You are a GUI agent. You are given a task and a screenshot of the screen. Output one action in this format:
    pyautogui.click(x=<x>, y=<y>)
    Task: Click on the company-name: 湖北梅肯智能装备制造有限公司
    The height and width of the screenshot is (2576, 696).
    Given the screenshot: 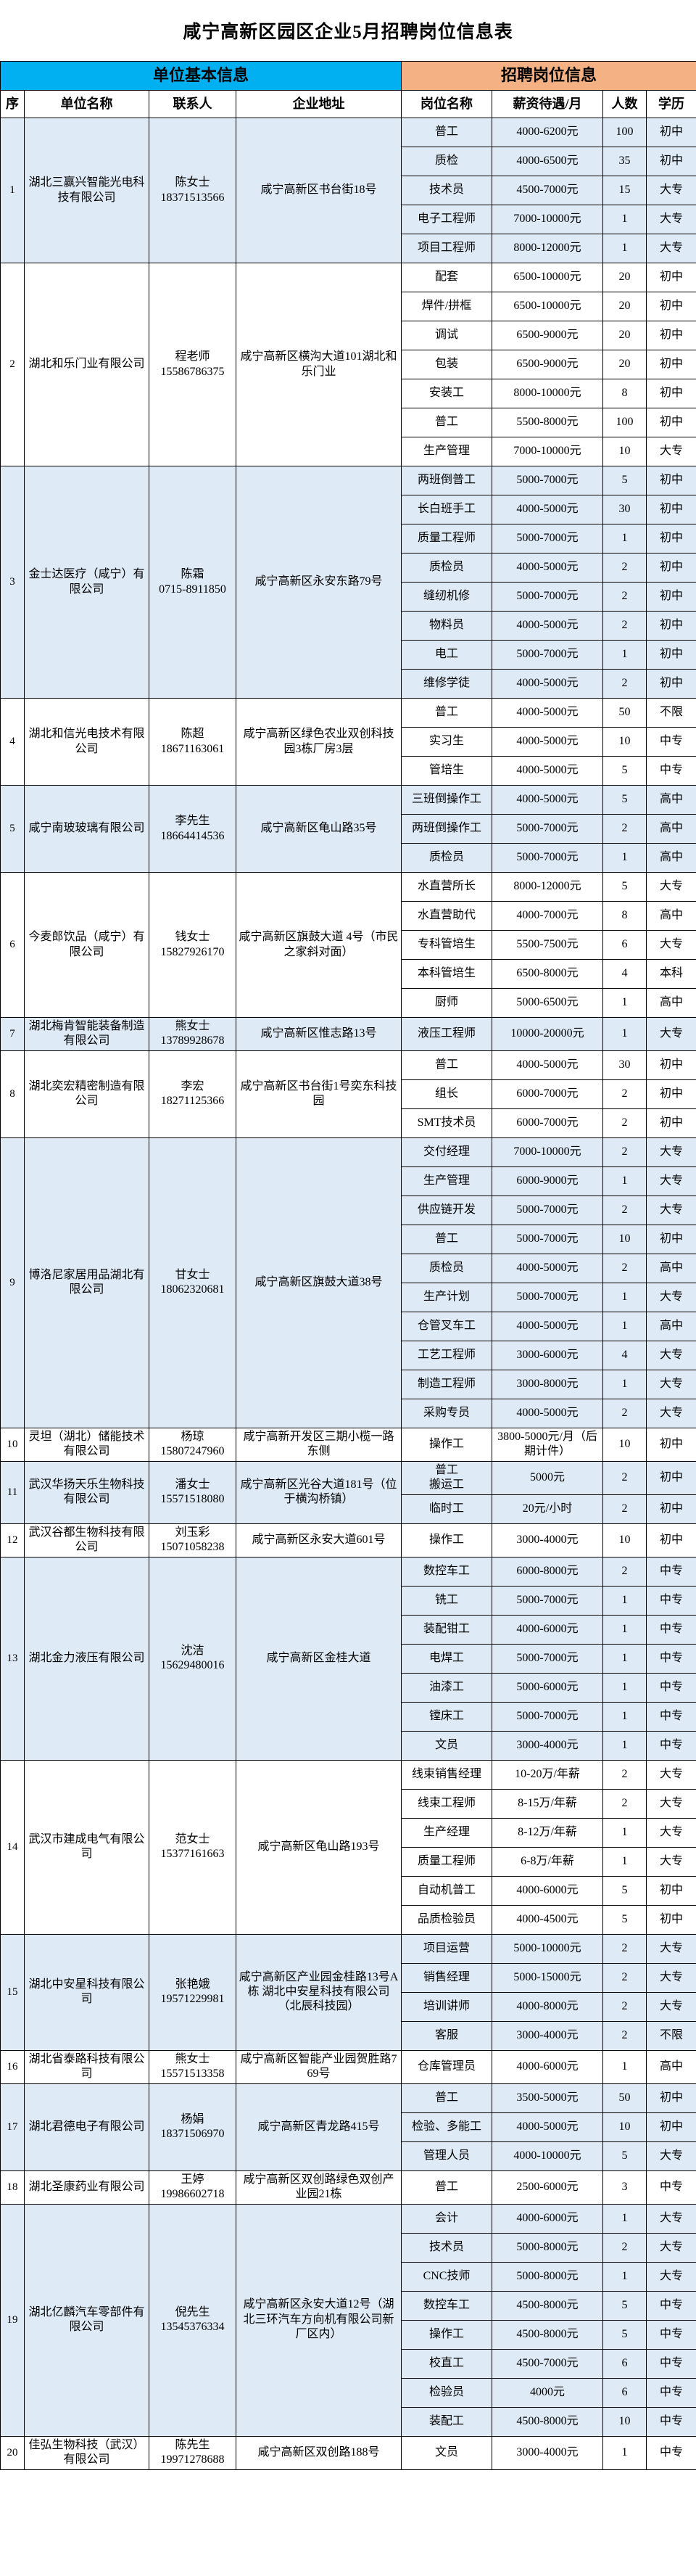 What is the action you would take?
    pyautogui.click(x=87, y=1034)
    